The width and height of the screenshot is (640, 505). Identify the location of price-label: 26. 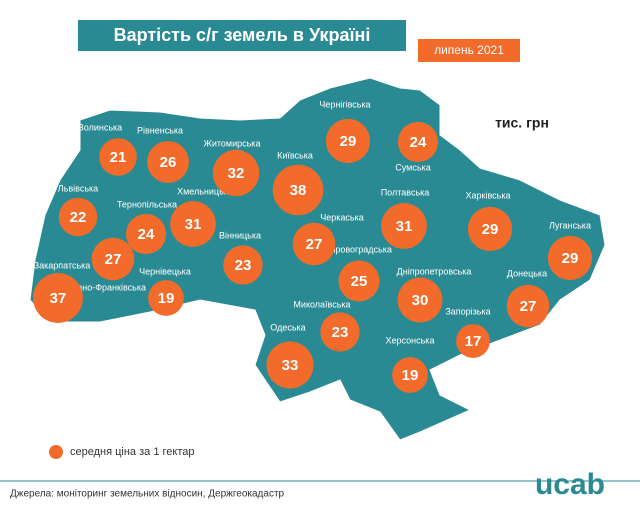
(168, 162).